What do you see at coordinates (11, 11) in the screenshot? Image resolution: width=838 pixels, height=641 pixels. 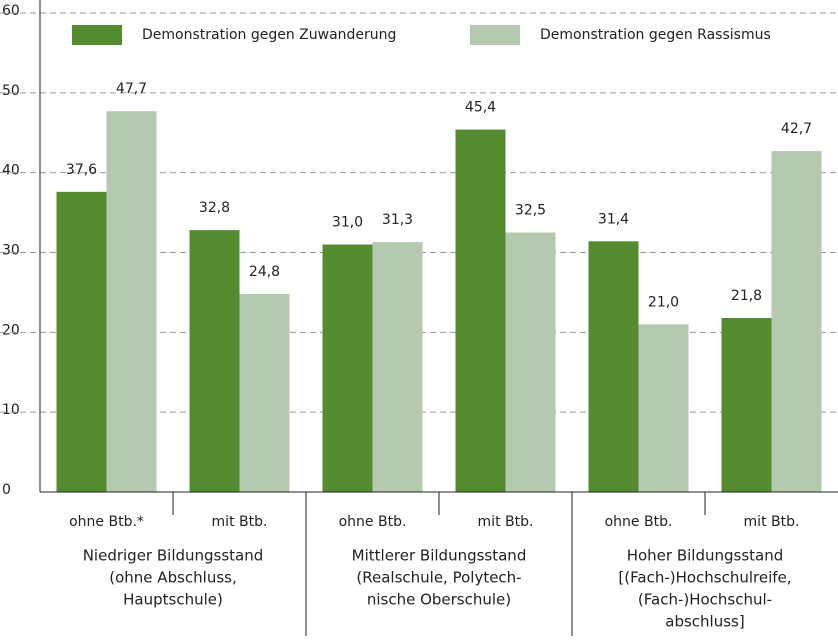 I see `y-tick-label: 60` at bounding box center [11, 11].